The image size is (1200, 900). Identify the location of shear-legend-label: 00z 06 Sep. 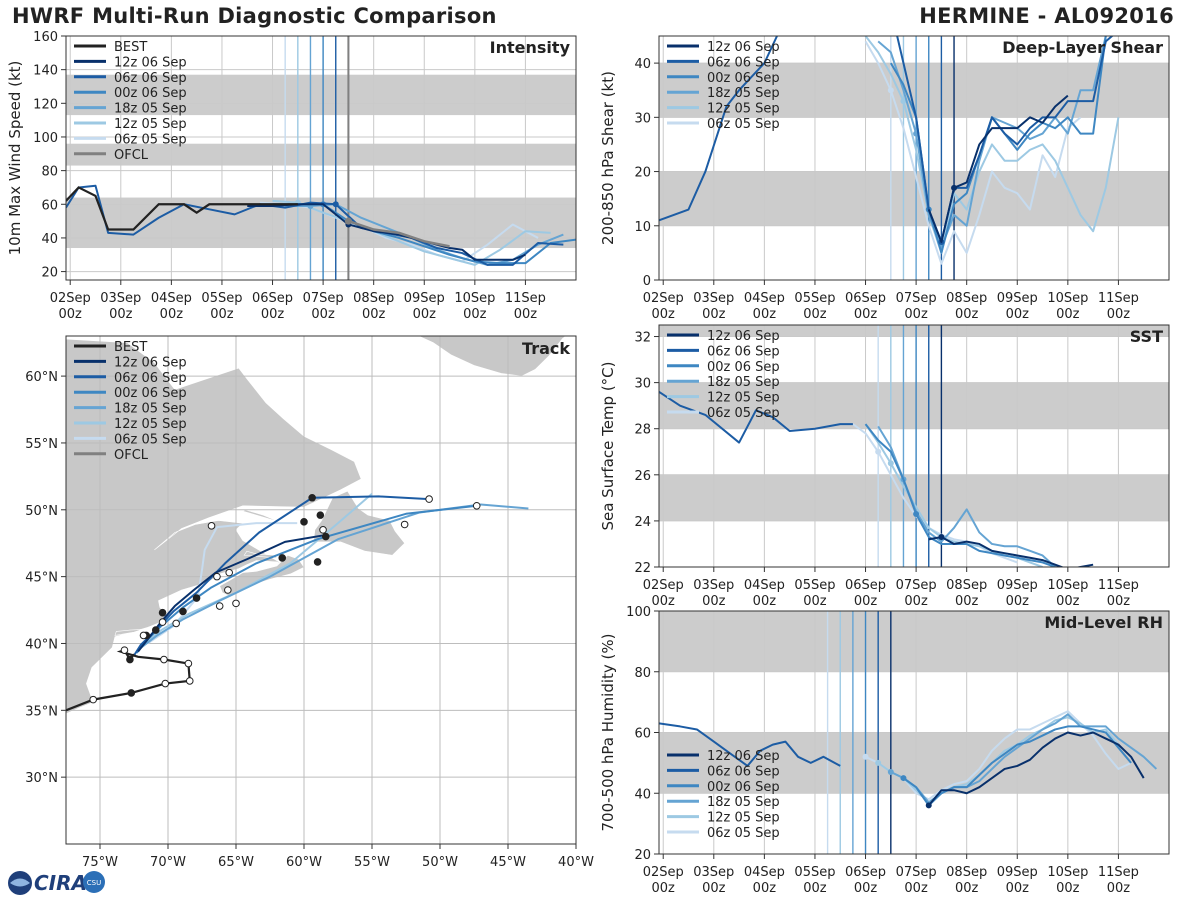
(743, 78).